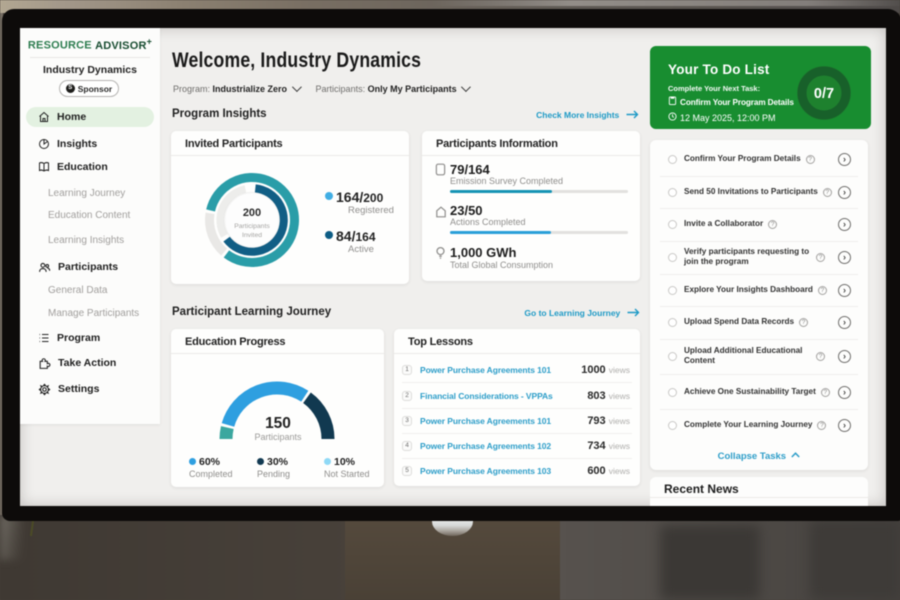  I want to click on svg-text: Participants, so click(252, 226).